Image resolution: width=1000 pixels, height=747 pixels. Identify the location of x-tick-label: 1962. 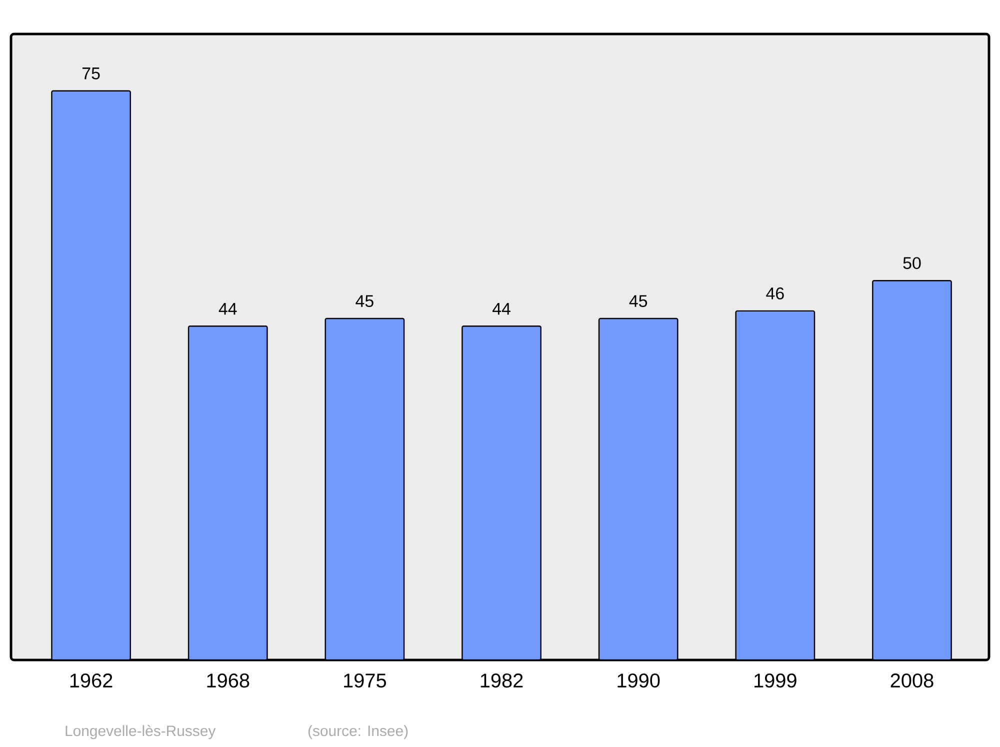
(91, 681).